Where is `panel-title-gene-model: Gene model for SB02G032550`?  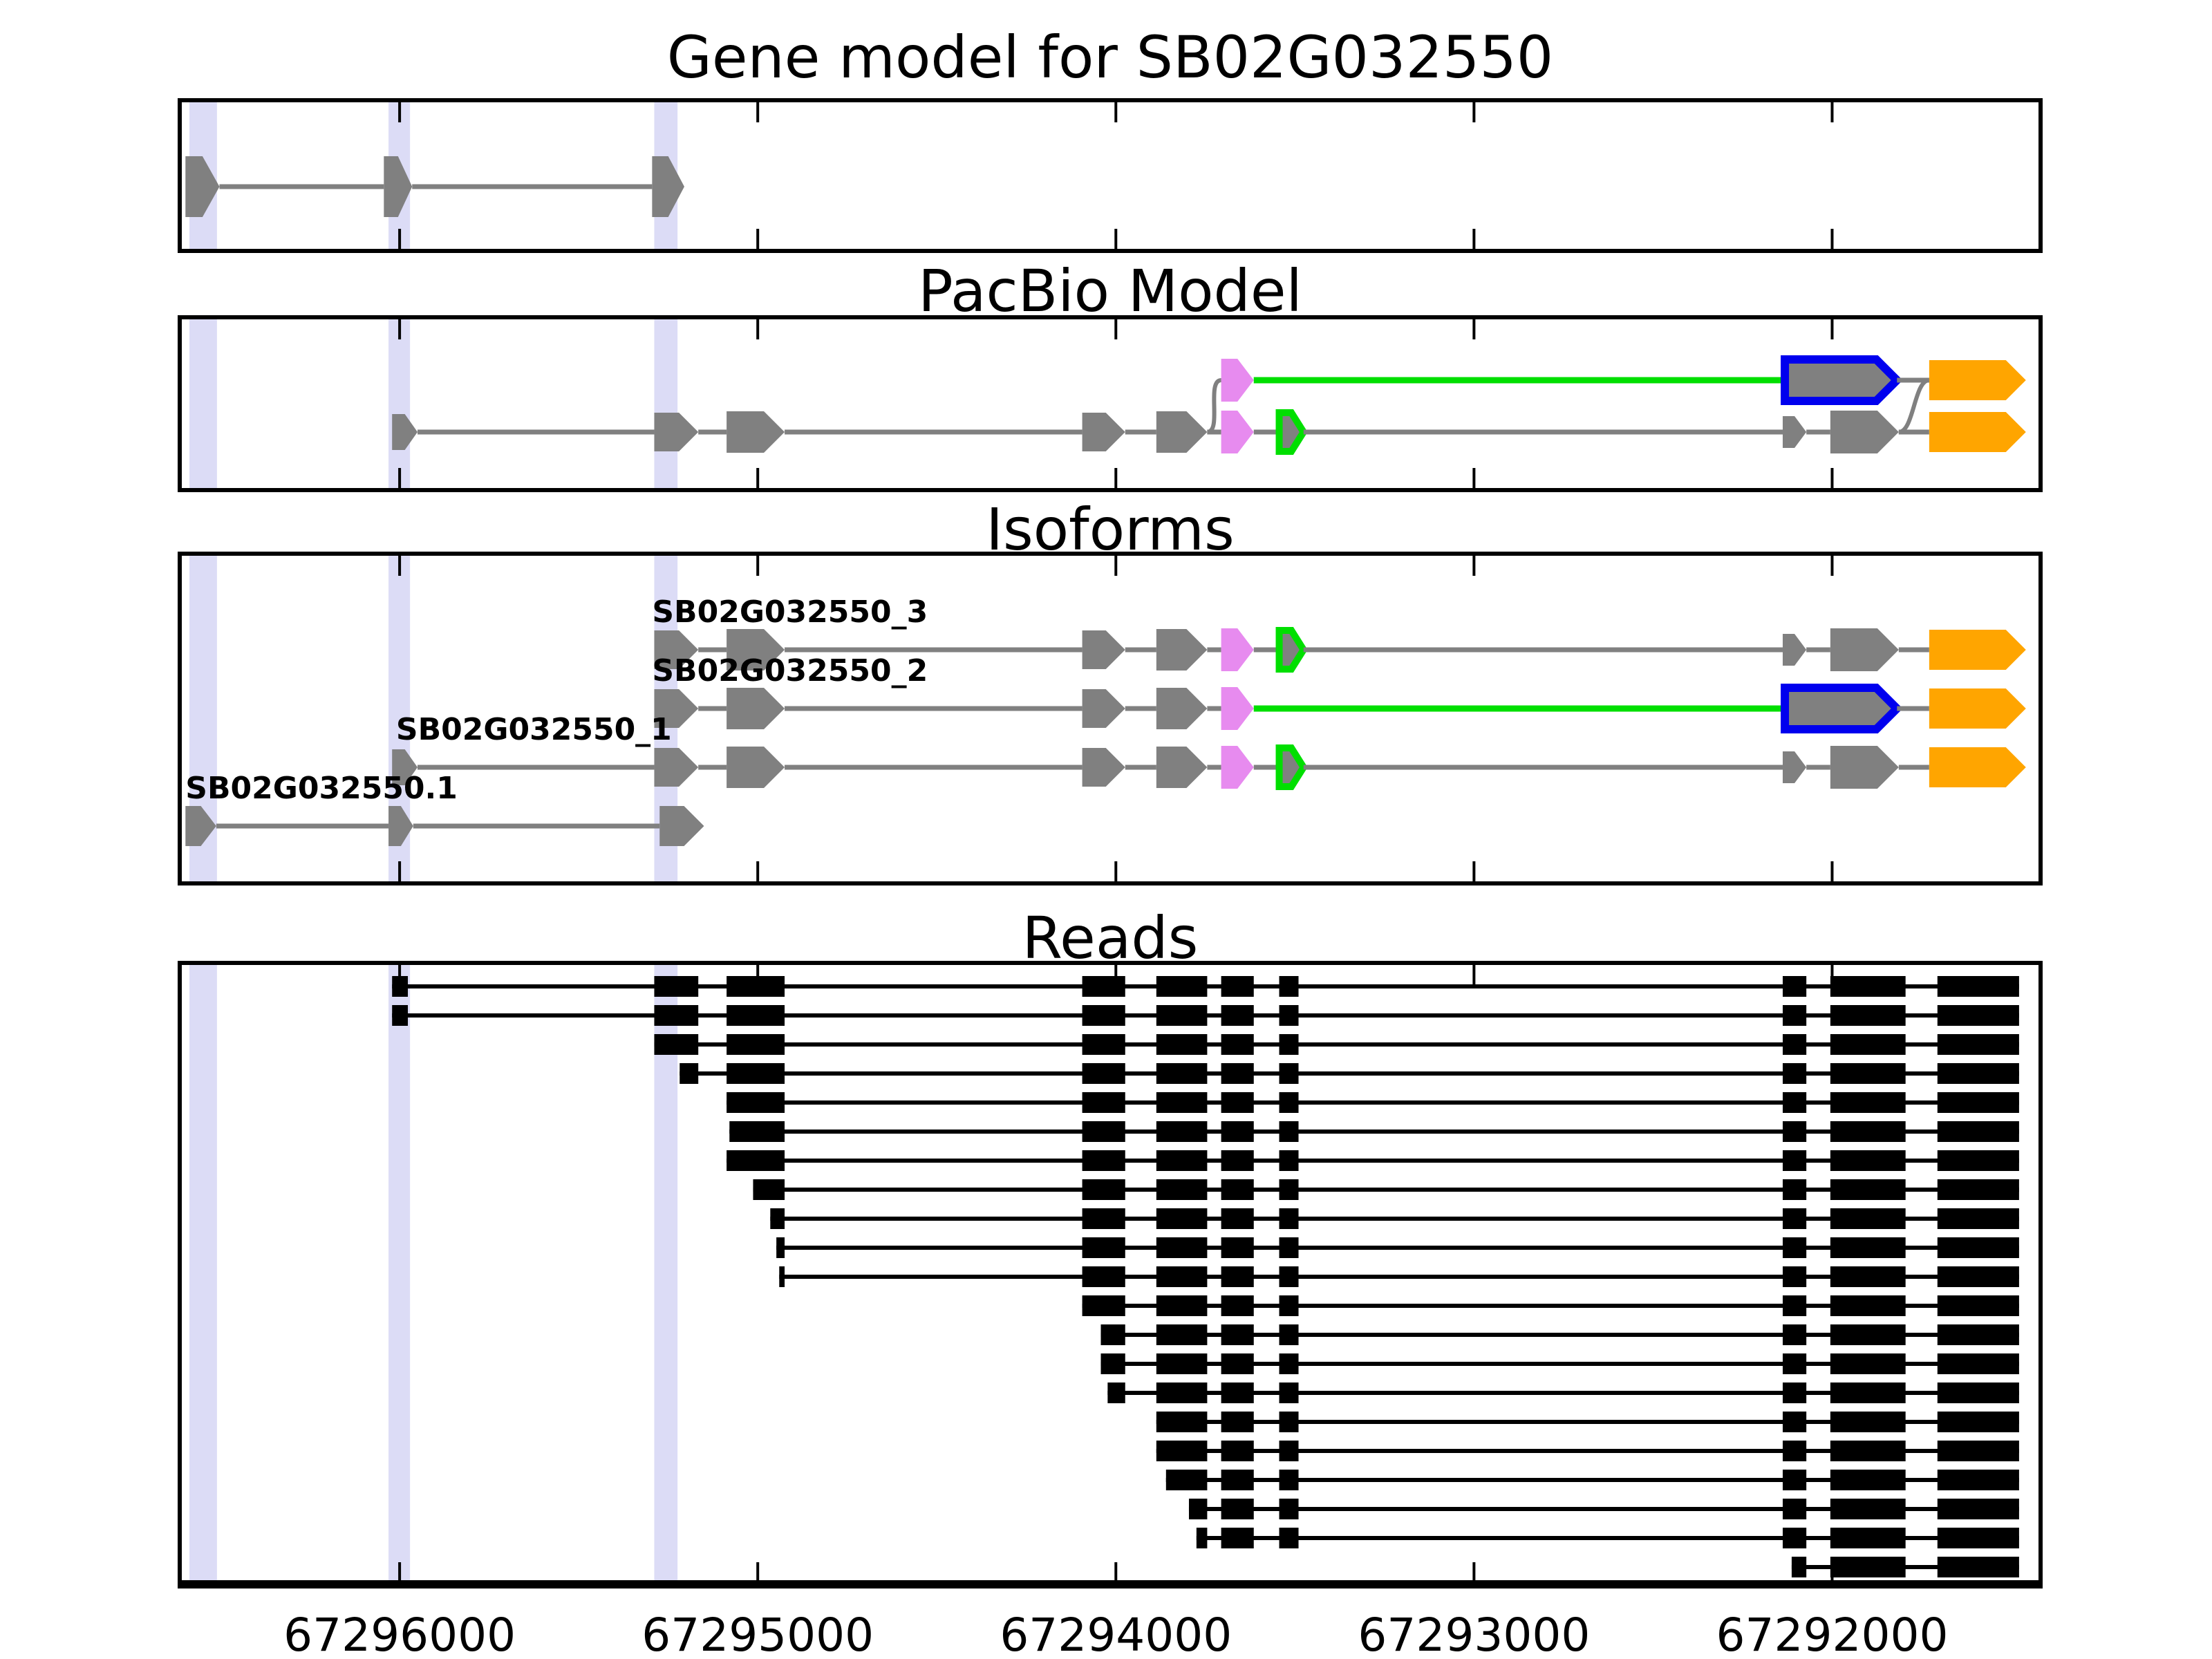
panel-title-gene-model: Gene model for SB02G032550 is located at coordinates (1110, 57).